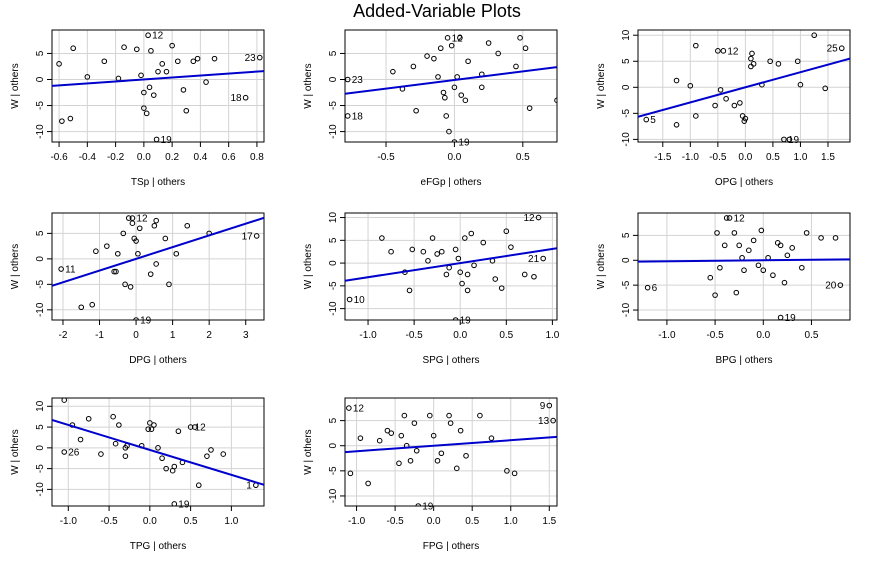  Describe the element at coordinates (40, 406) in the screenshot. I see `y-tick-label: 10` at that location.